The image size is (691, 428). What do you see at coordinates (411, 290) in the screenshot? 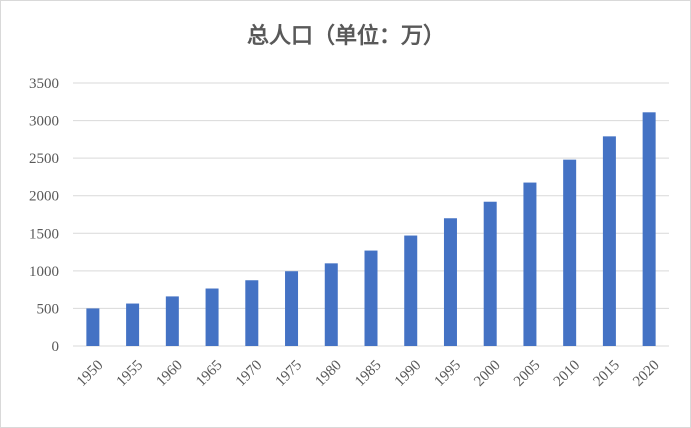
I see `bar-1990` at bounding box center [411, 290].